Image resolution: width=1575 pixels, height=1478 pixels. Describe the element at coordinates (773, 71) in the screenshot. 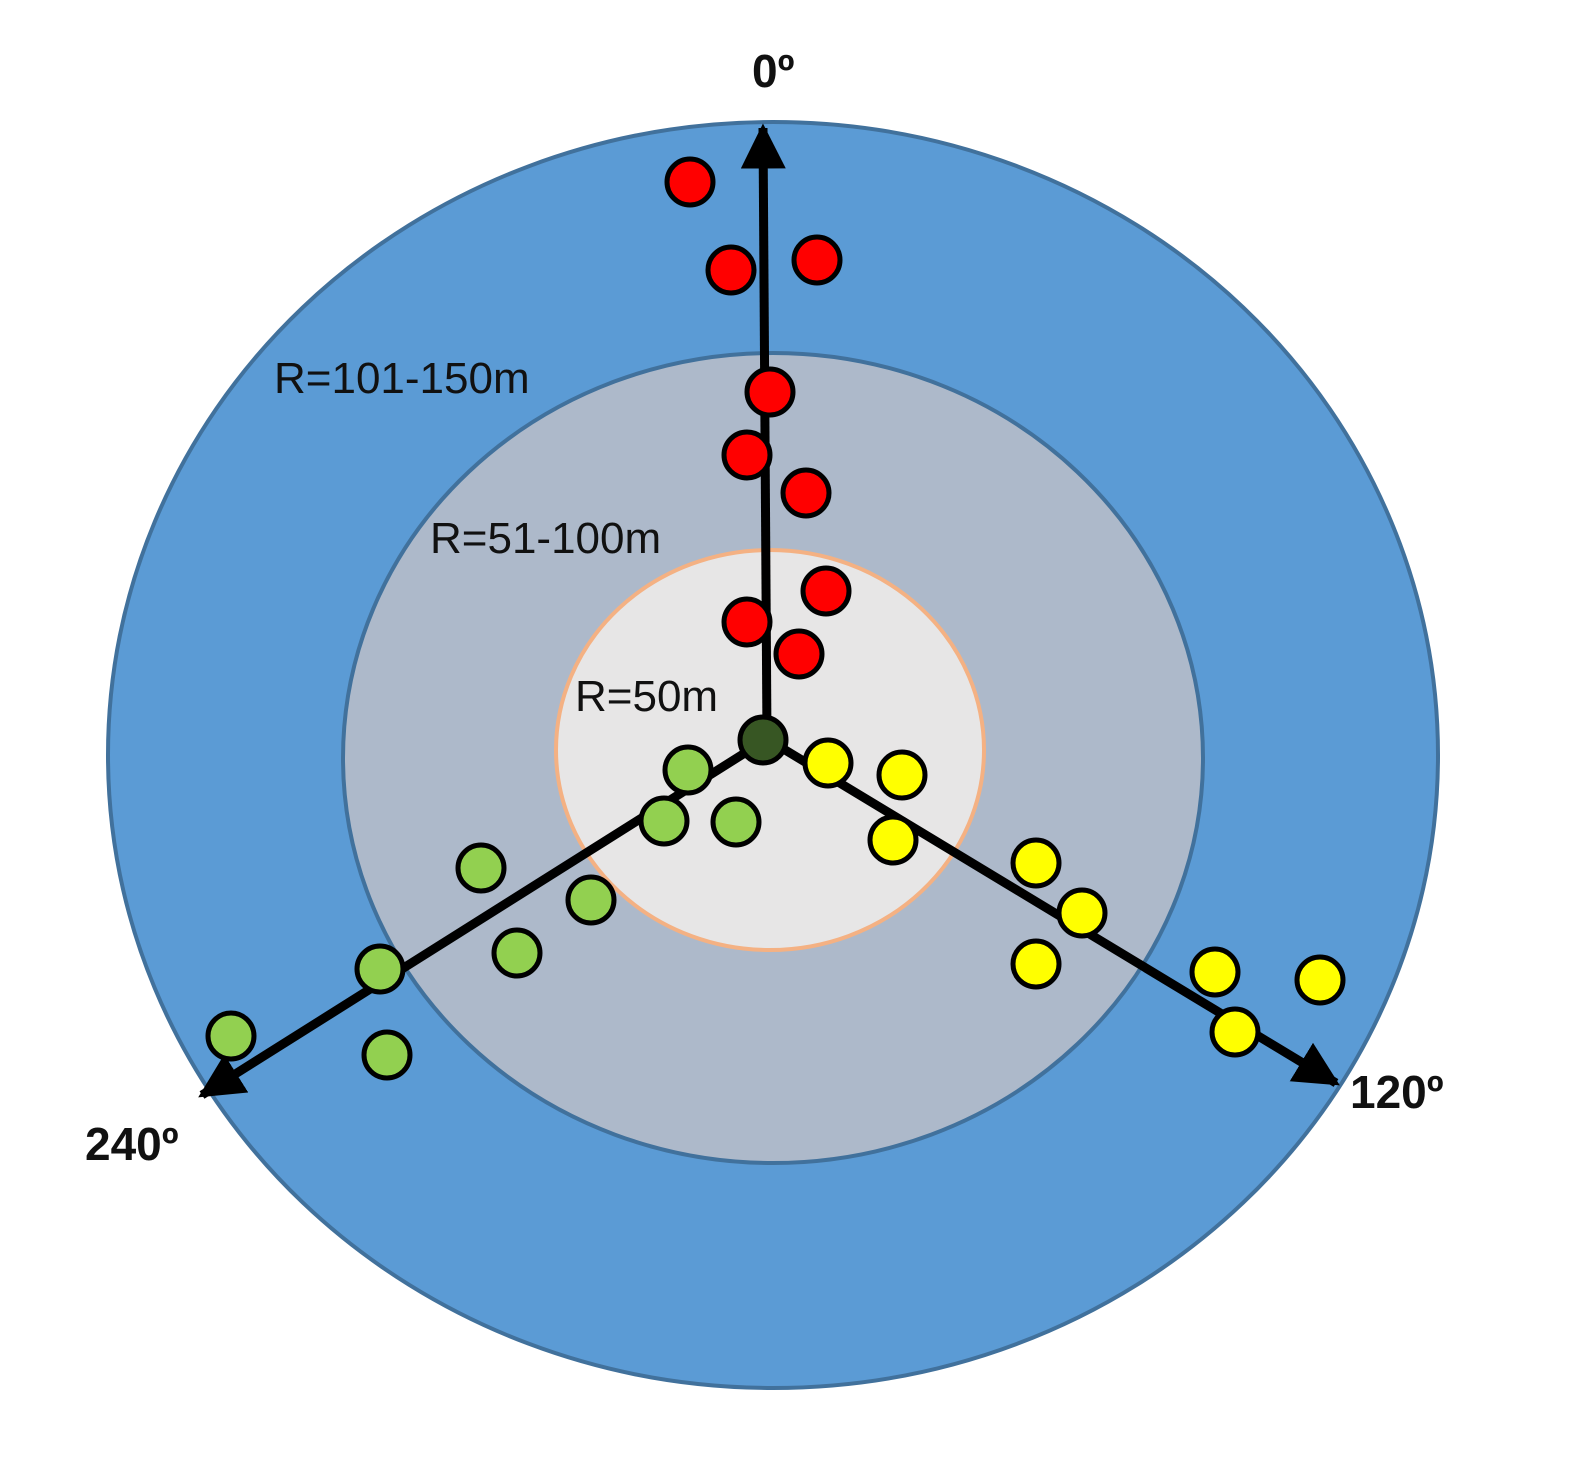

I see `direction-label-0: 0º` at that location.